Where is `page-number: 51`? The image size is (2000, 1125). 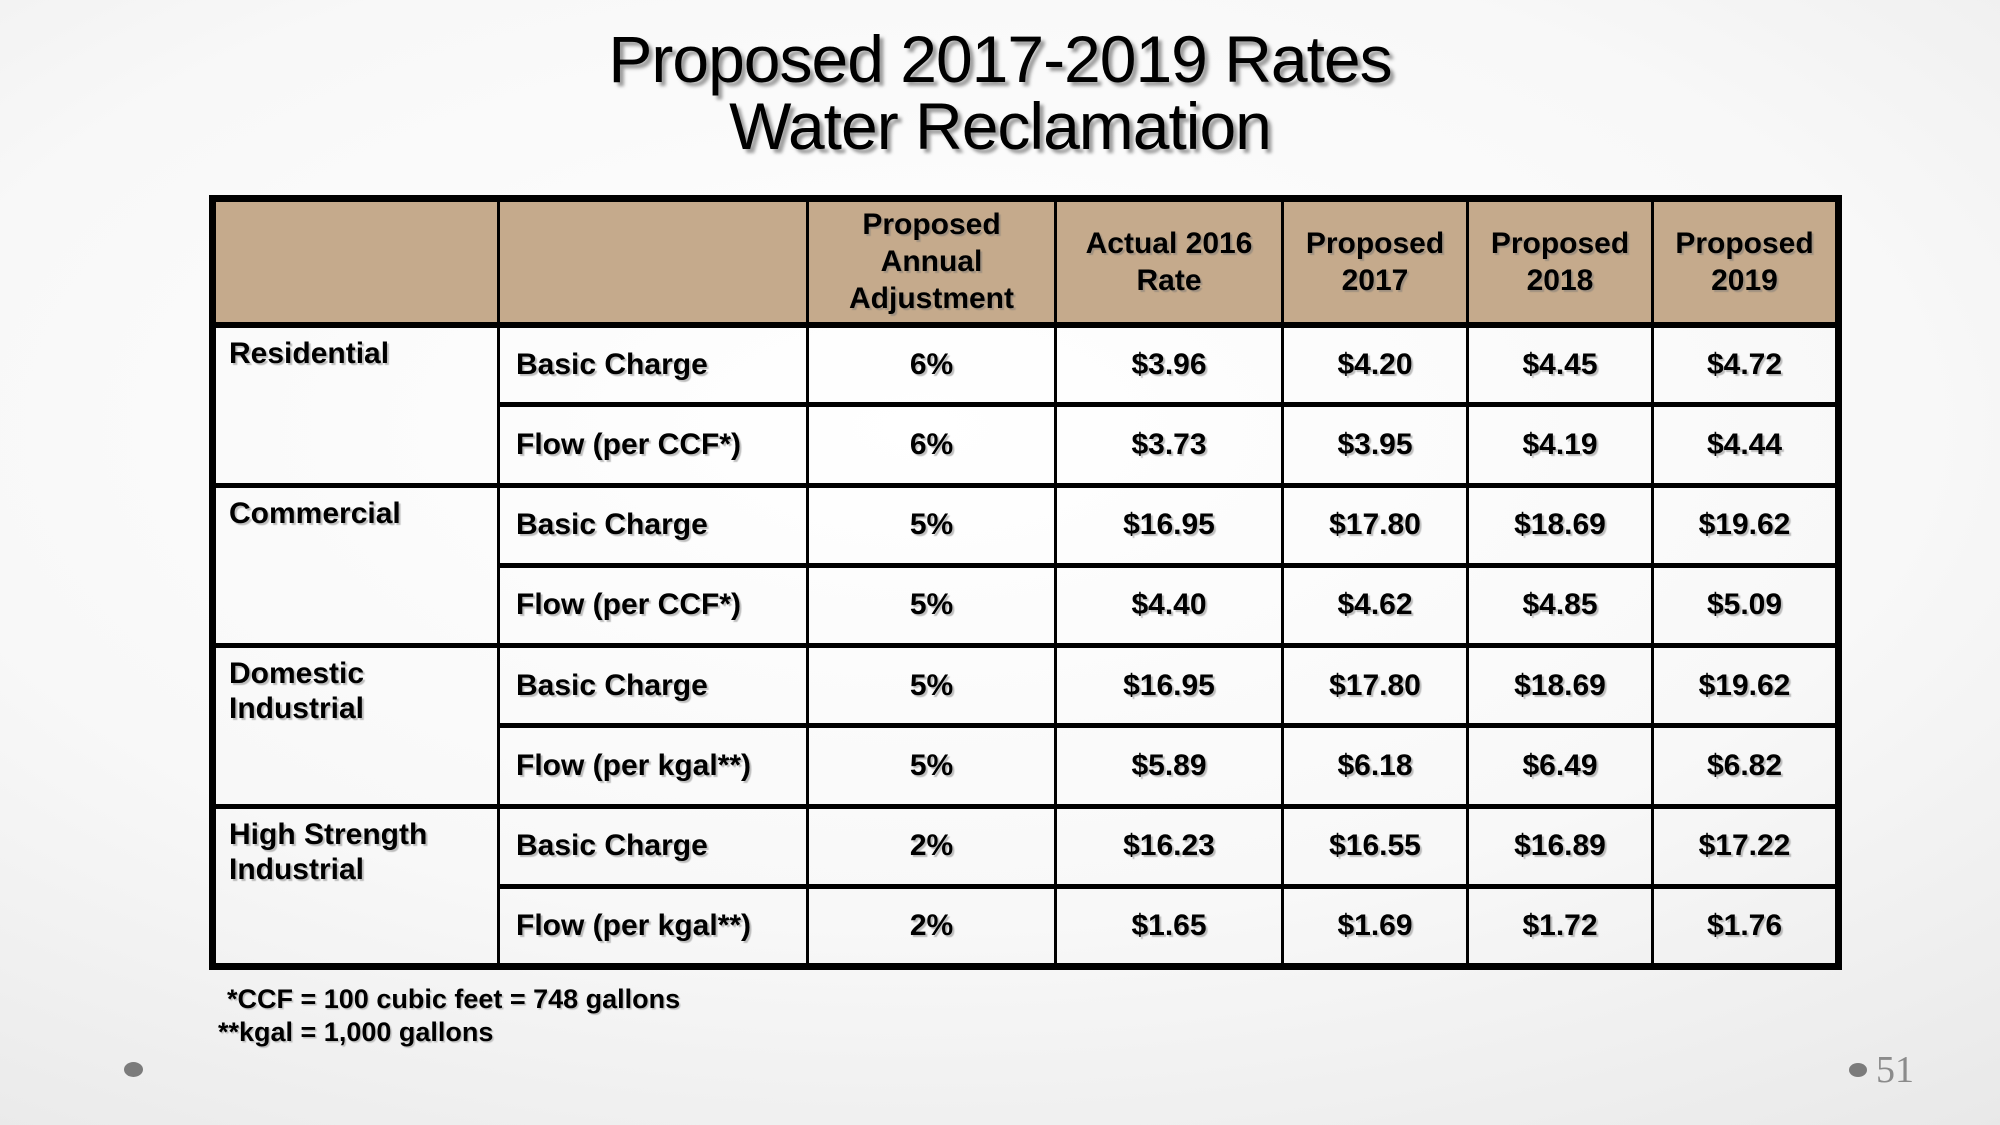 page-number: 51 is located at coordinates (1895, 1070).